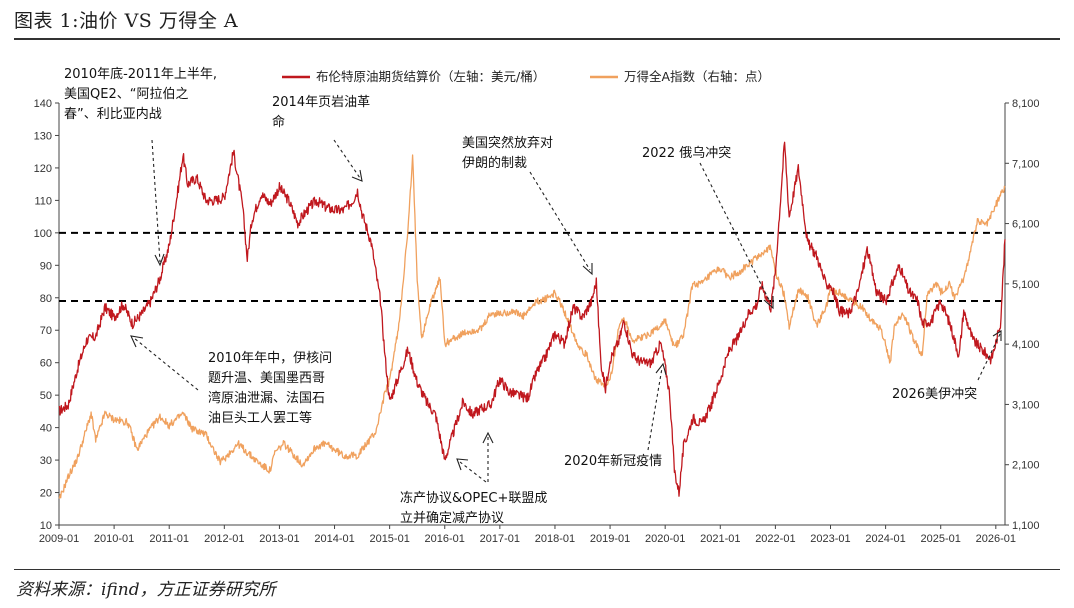 Image resolution: width=1074 pixels, height=608 pixels. What do you see at coordinates (610, 539) in the screenshot?
I see `x-tick-label: 2019-01` at bounding box center [610, 539].